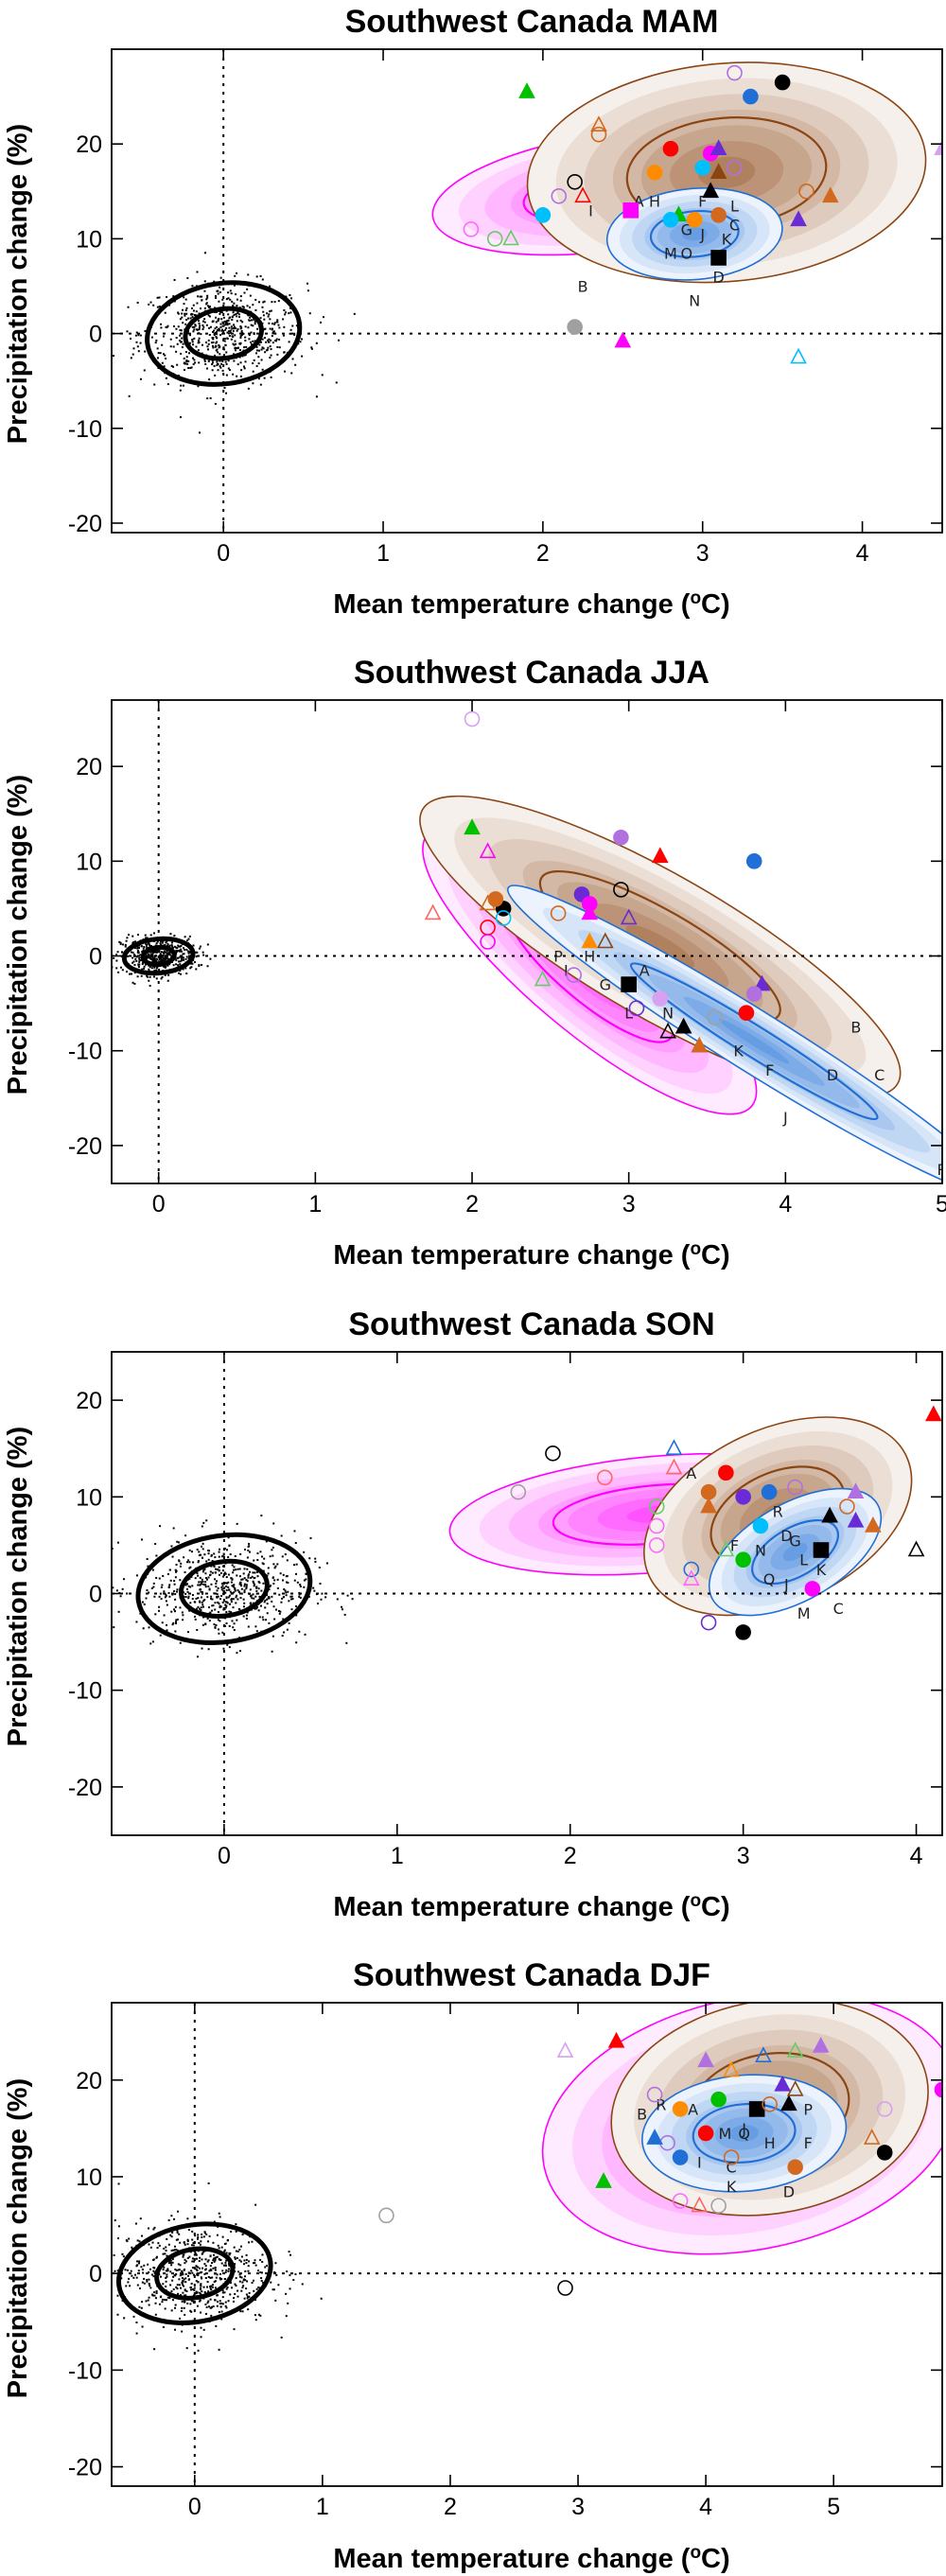  Describe the element at coordinates (531, 604) in the screenshot. I see `x-axis-label: Mean temperature change (oC)` at that location.